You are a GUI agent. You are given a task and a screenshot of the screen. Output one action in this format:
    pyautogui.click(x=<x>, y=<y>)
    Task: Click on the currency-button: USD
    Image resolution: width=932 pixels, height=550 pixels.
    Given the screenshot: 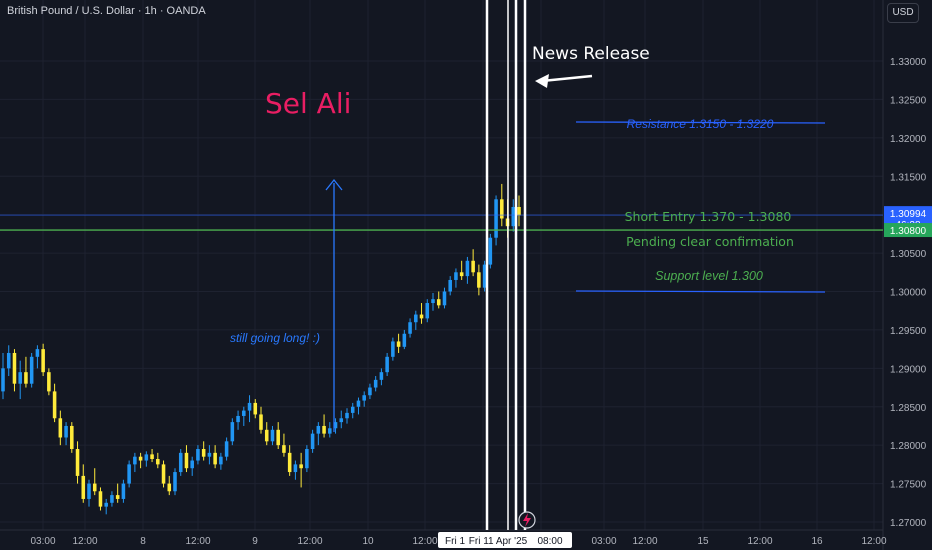 What is the action you would take?
    pyautogui.click(x=903, y=13)
    